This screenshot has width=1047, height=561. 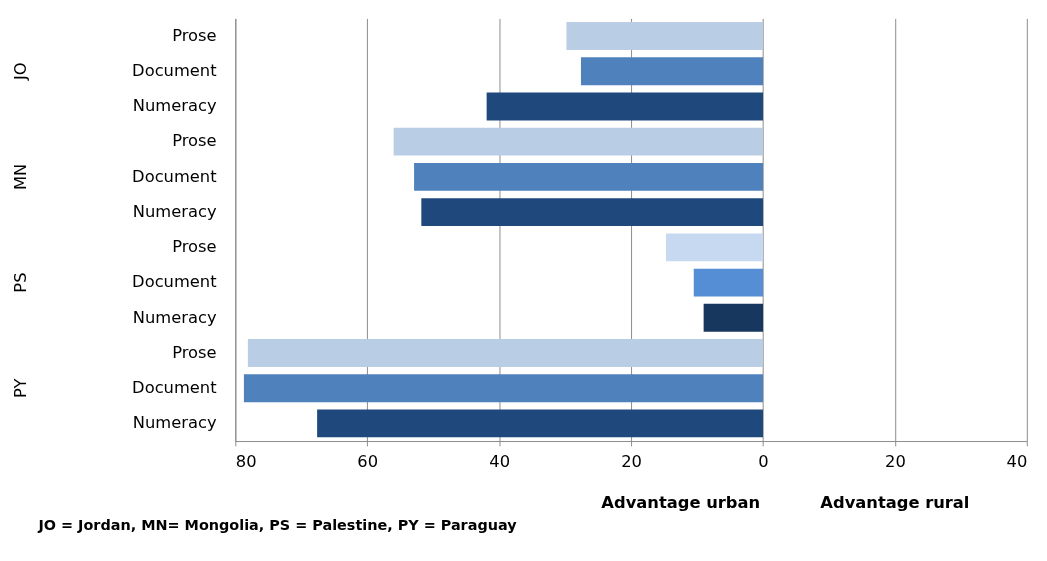 What do you see at coordinates (20, 177) in the screenshot?
I see `text: MN` at bounding box center [20, 177].